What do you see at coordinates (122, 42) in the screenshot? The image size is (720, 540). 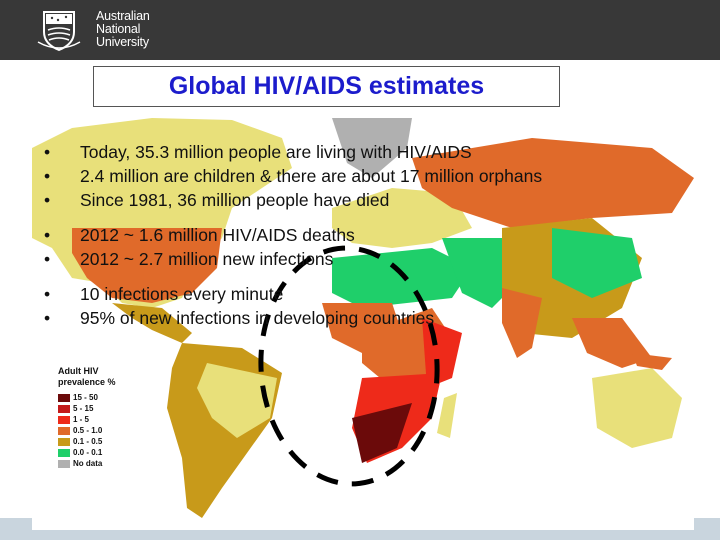 I see `logo-line-3: University` at bounding box center [122, 42].